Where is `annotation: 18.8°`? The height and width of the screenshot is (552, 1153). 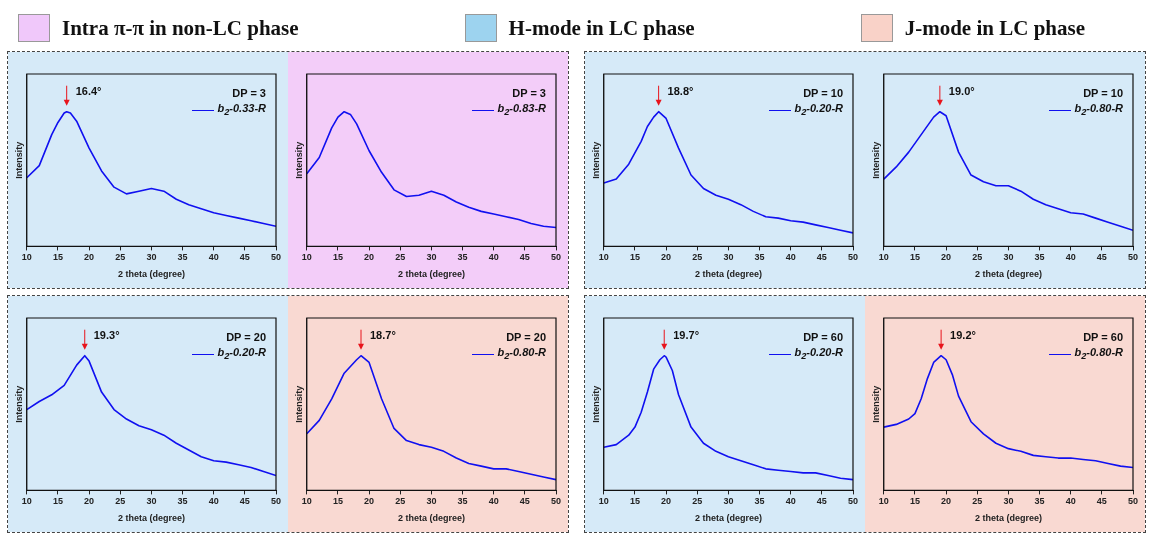
annotation: 18.8° is located at coordinates (680, 90).